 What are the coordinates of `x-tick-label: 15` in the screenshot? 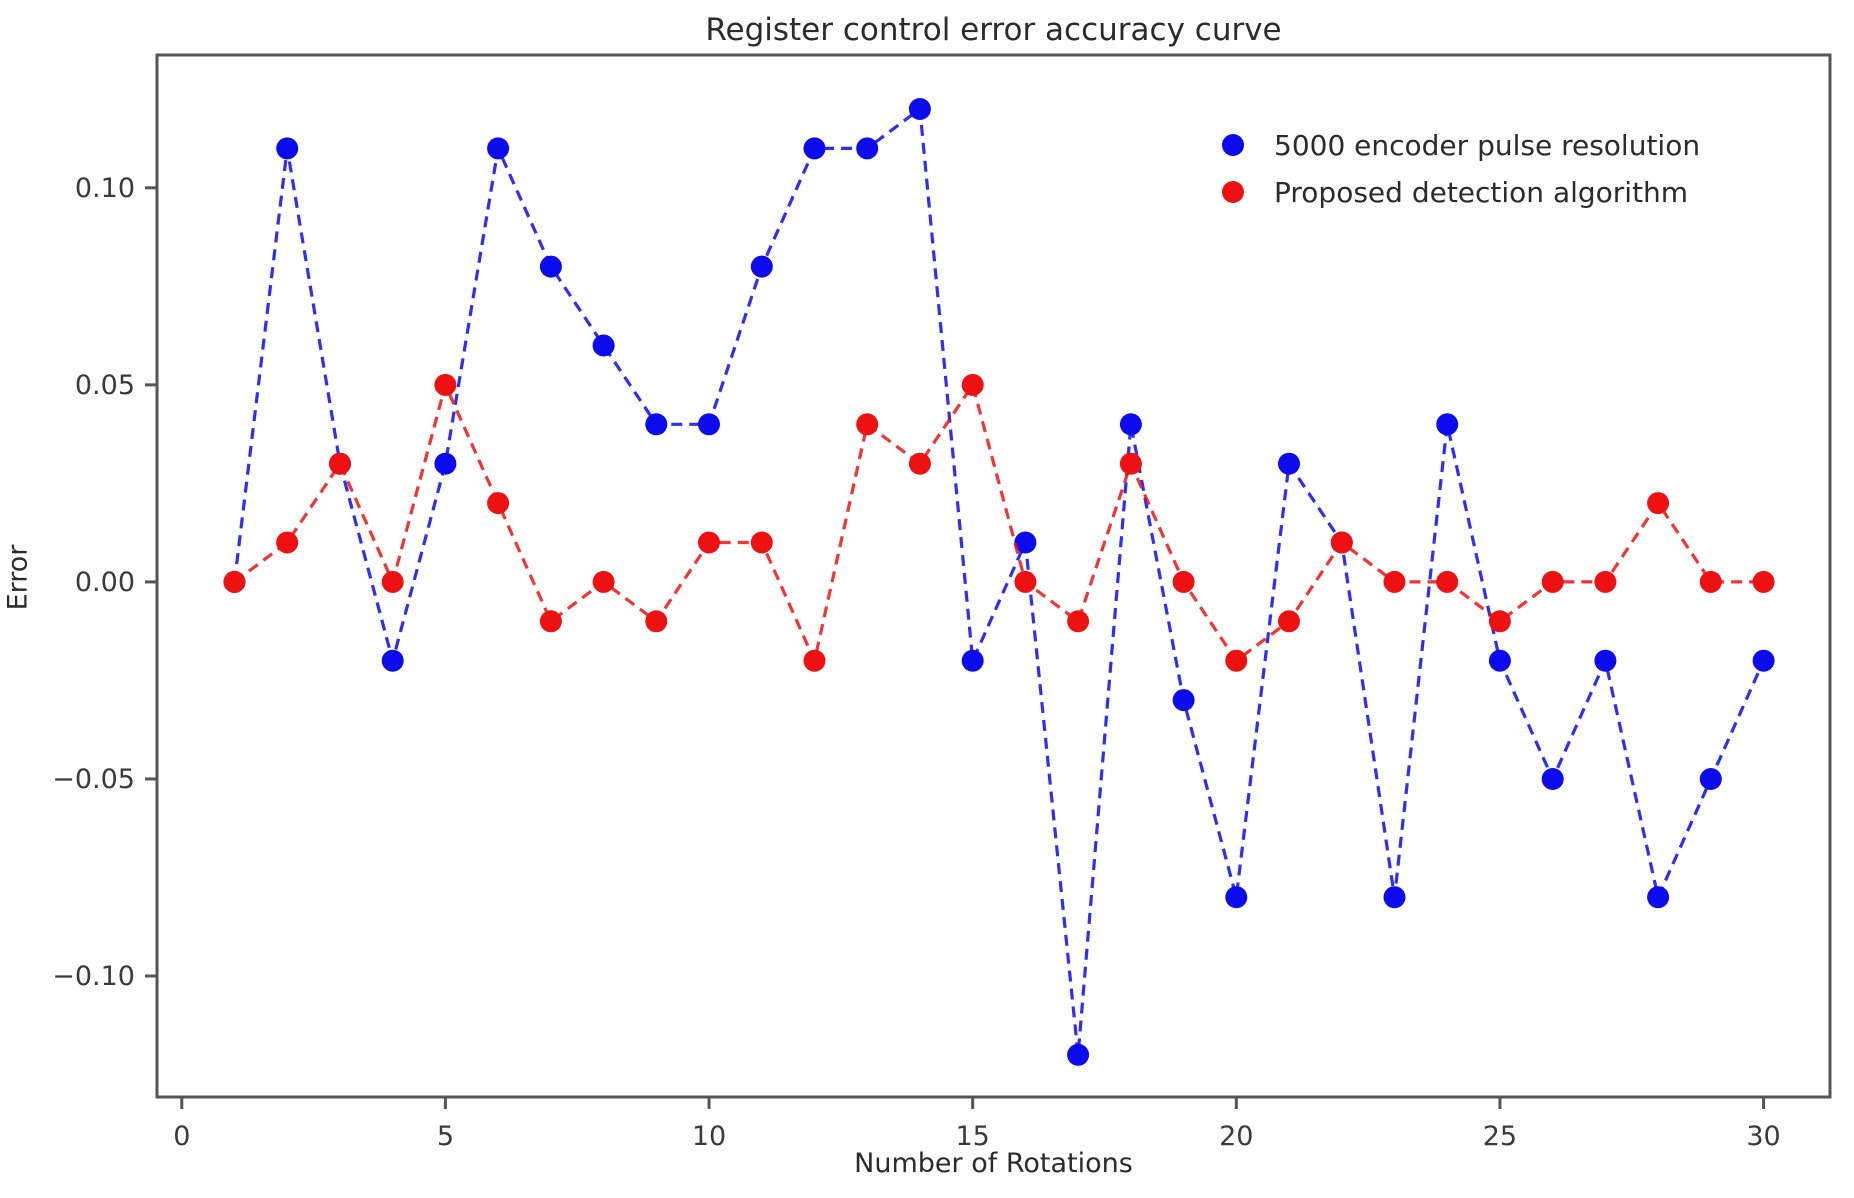 It's located at (972, 1136).